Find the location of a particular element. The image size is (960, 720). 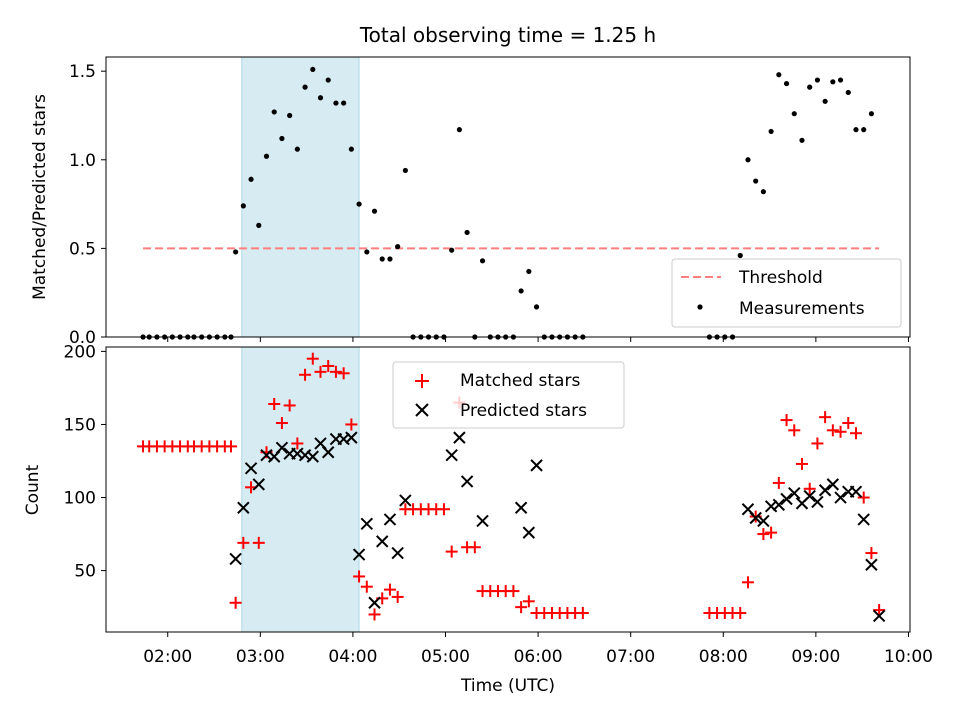

x-tick-label: 03:00 is located at coordinates (260, 657).